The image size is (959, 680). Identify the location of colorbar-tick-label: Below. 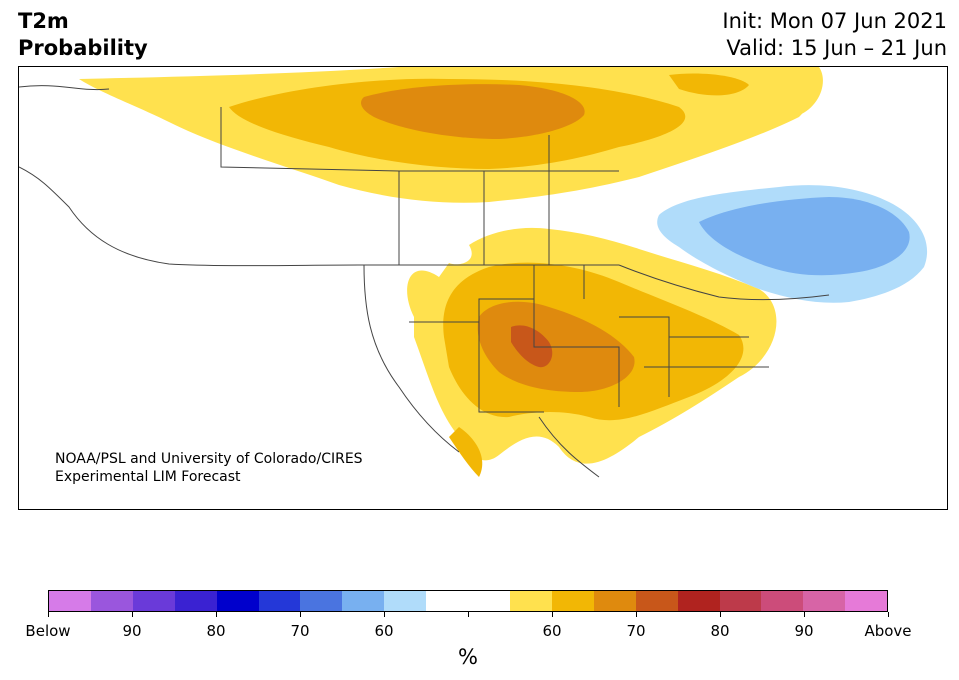
(48, 631).